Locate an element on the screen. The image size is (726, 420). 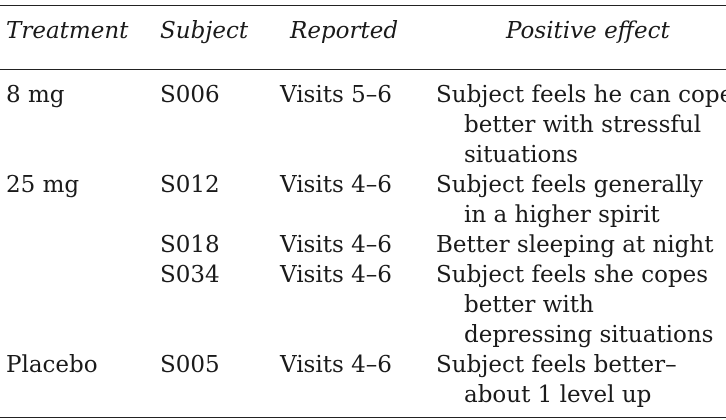
effect-line: Subject feels she copes is located at coordinates (572, 275).